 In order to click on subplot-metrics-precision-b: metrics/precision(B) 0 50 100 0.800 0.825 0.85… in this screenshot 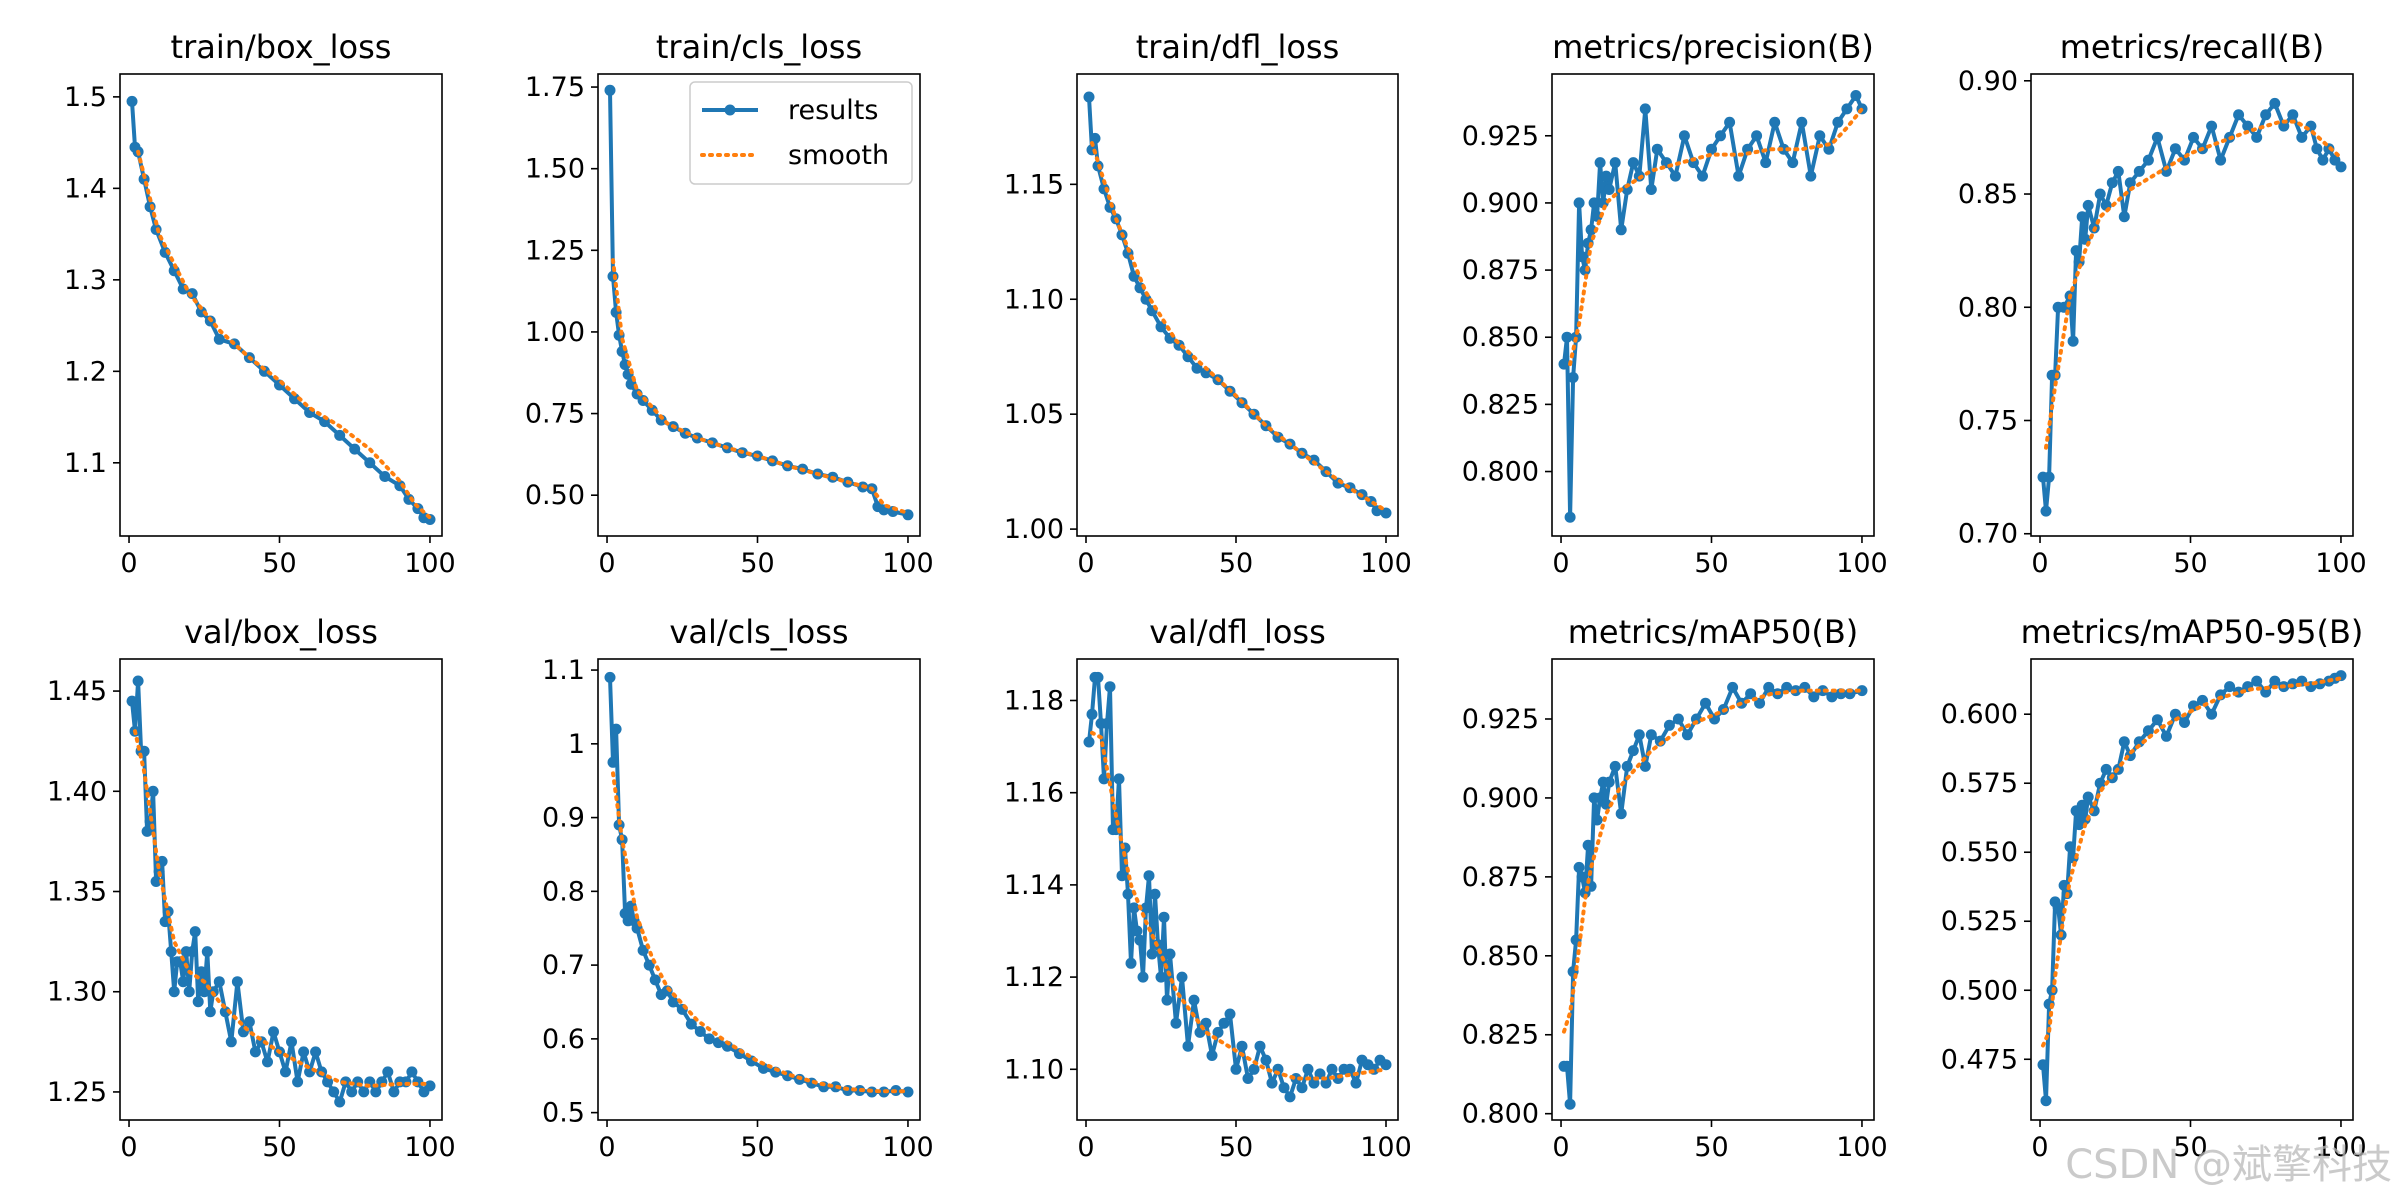, I will do `click(1675, 303)`.